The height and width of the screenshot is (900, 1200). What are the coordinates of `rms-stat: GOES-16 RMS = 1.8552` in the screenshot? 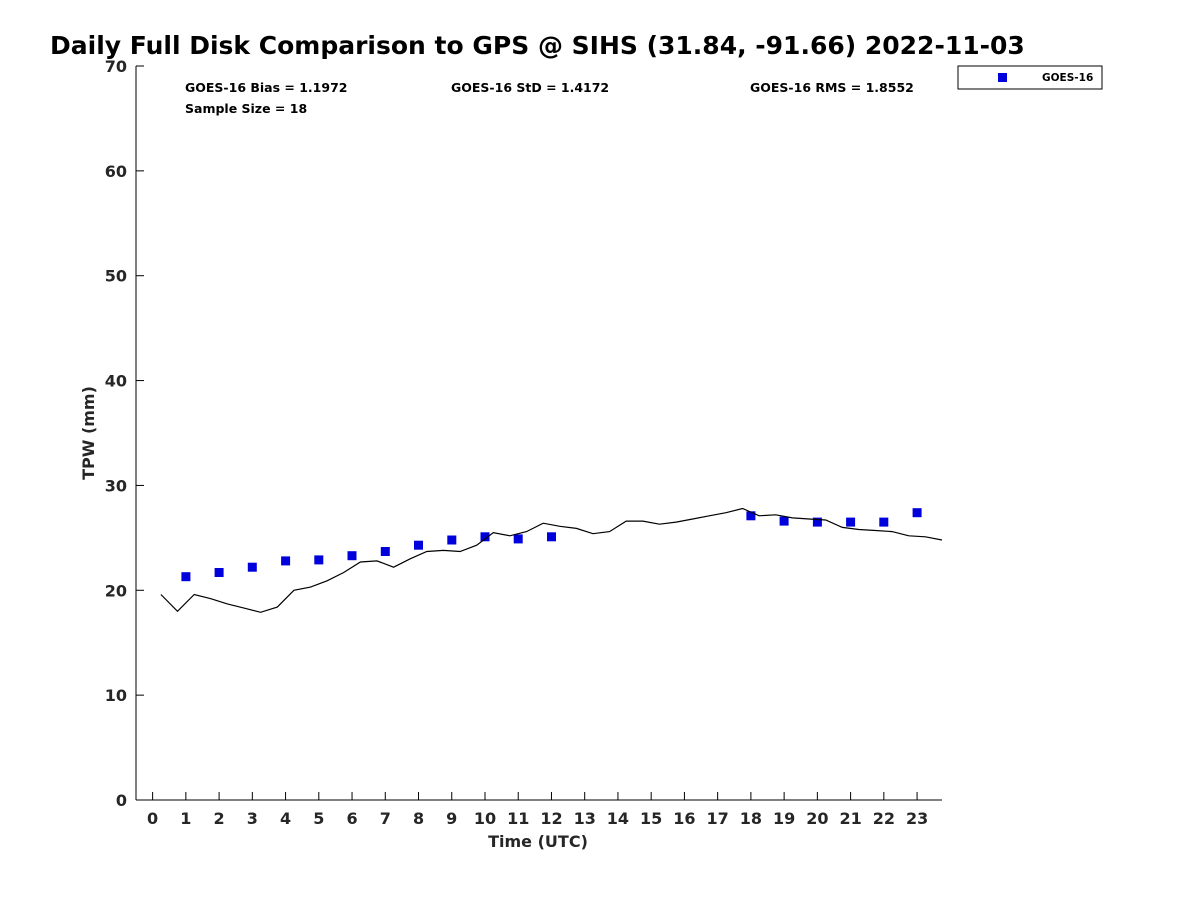 It's located at (832, 87).